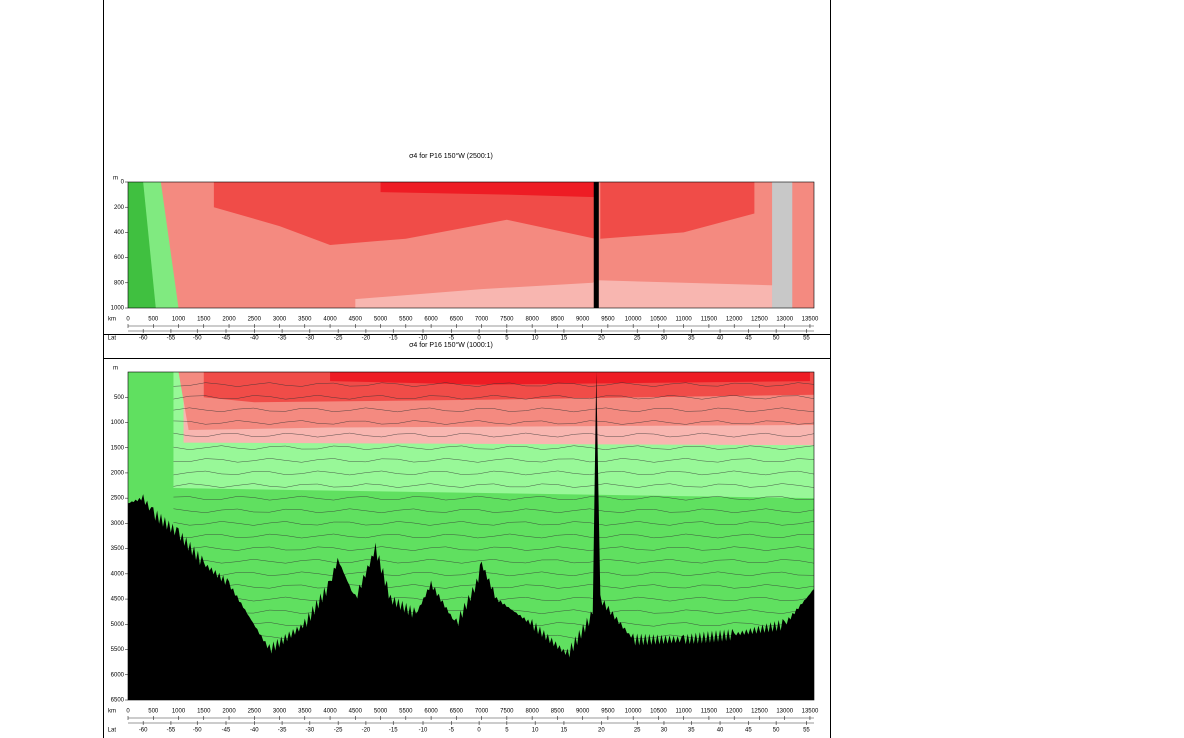 The height and width of the screenshot is (738, 1184). What do you see at coordinates (119, 283) in the screenshot?
I see `y-tick-label: 800` at bounding box center [119, 283].